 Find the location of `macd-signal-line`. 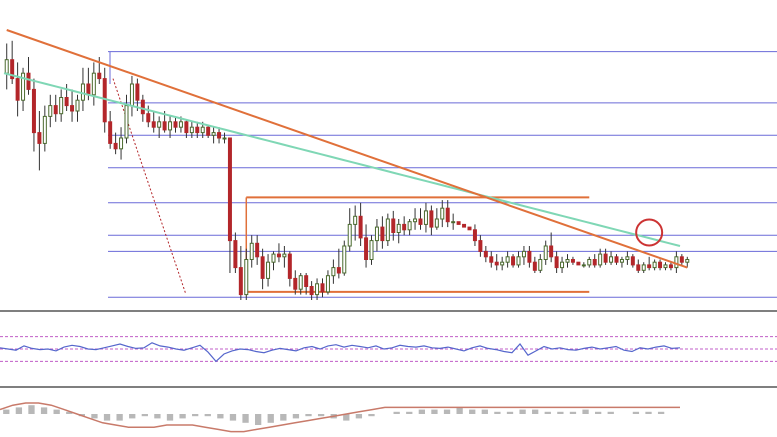

macd-signal-line is located at coordinates (340, 417).